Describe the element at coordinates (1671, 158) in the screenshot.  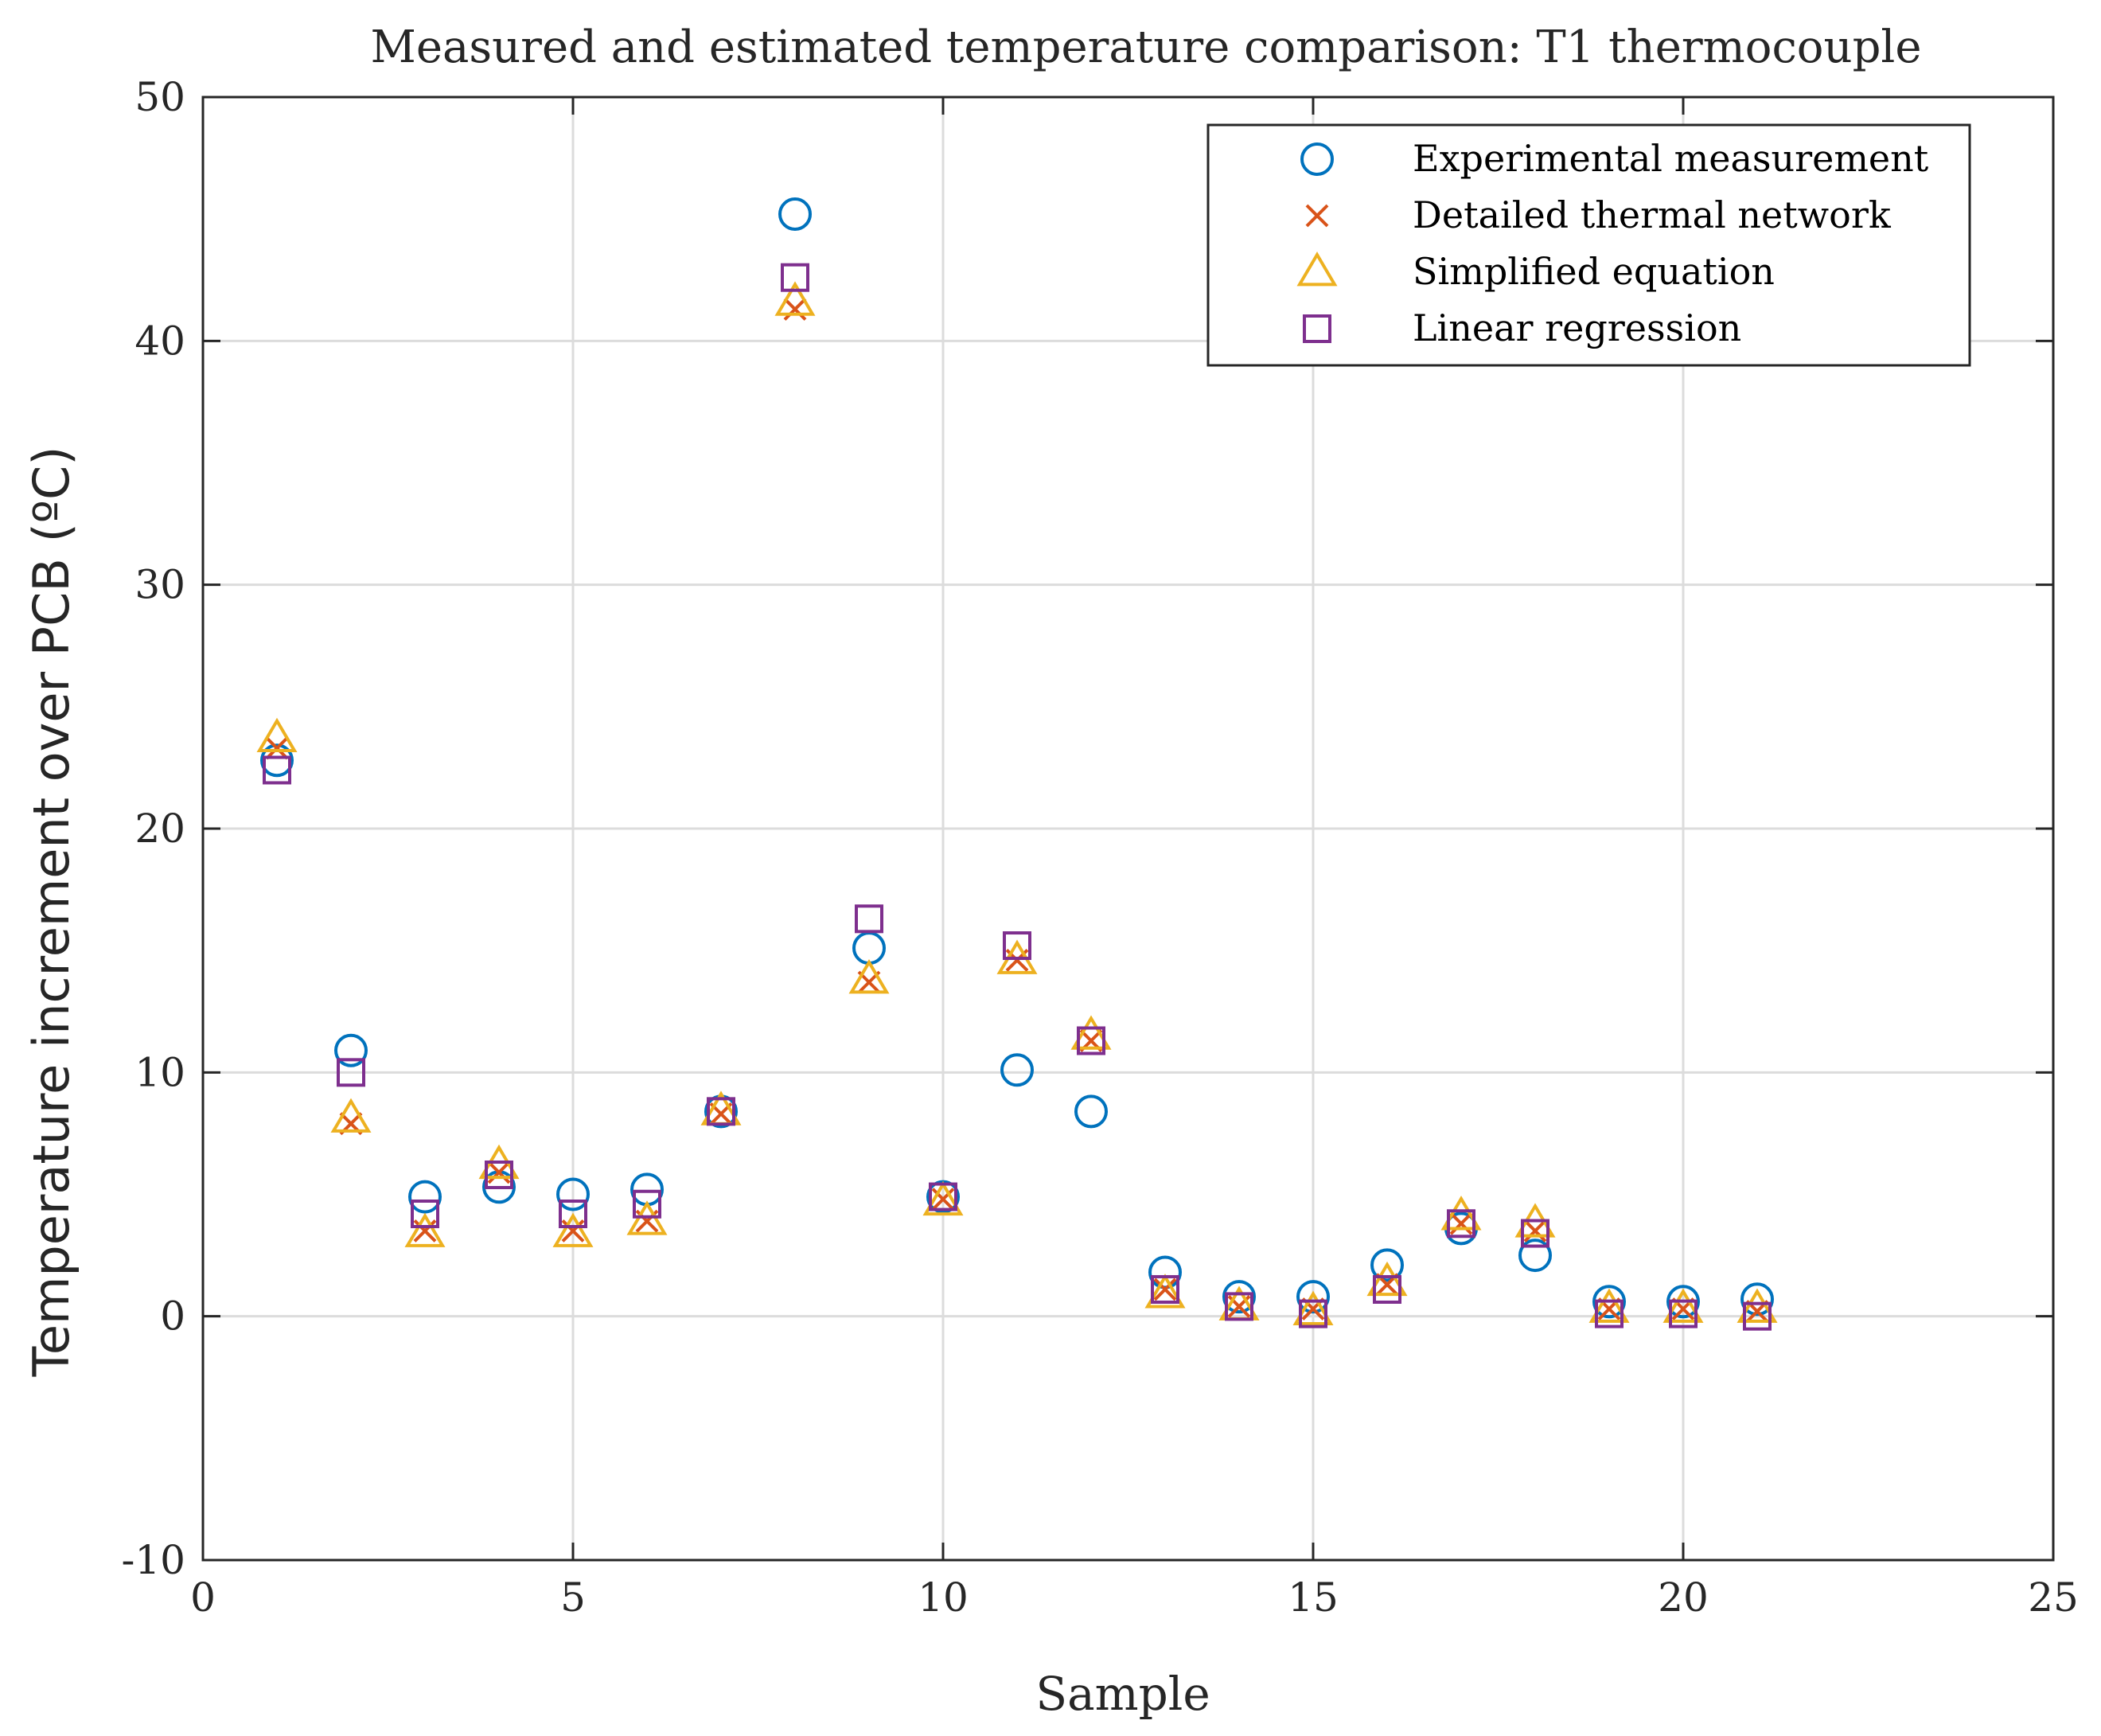
I see `legend-label: Experimental measurement` at that location.